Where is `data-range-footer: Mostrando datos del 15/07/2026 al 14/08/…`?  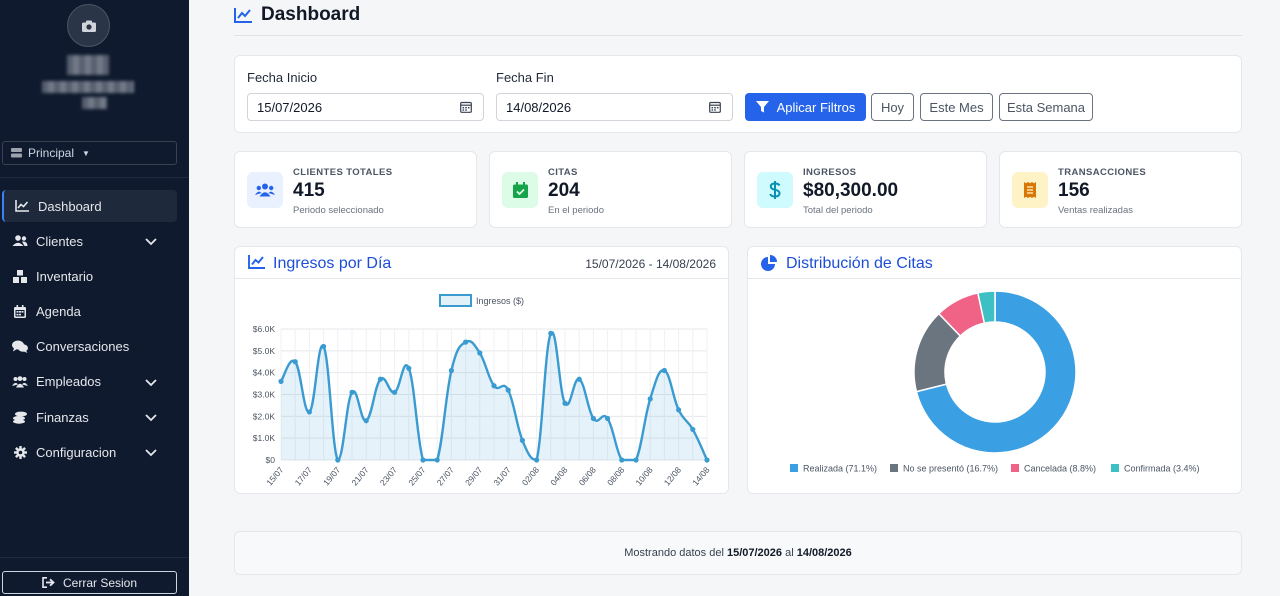
data-range-footer: Mostrando datos del 15/07/2026 al 14/08/… is located at coordinates (738, 553).